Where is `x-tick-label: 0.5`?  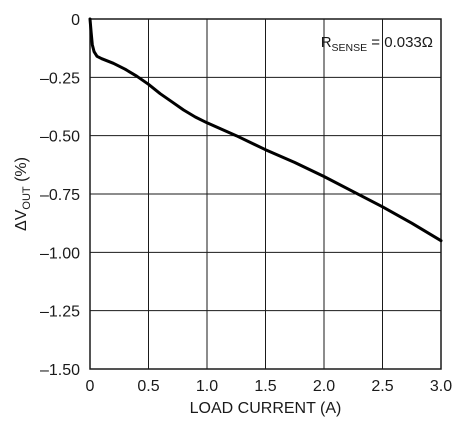
x-tick-label: 0.5 is located at coordinates (148, 386).